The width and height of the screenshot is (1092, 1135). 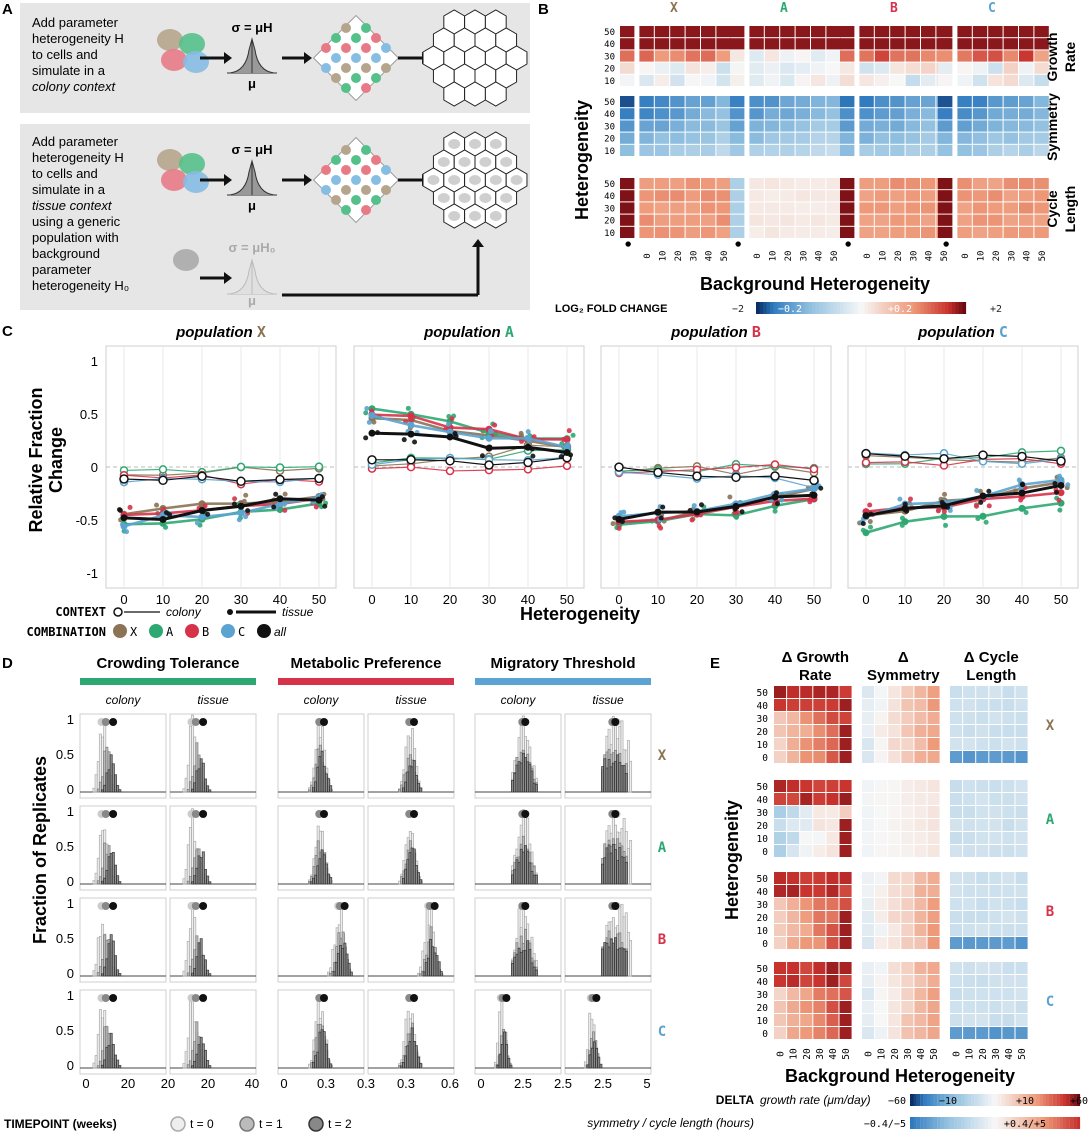 What do you see at coordinates (326, 1083) in the screenshot?
I see `panel-d-x-tick: 0.3` at bounding box center [326, 1083].